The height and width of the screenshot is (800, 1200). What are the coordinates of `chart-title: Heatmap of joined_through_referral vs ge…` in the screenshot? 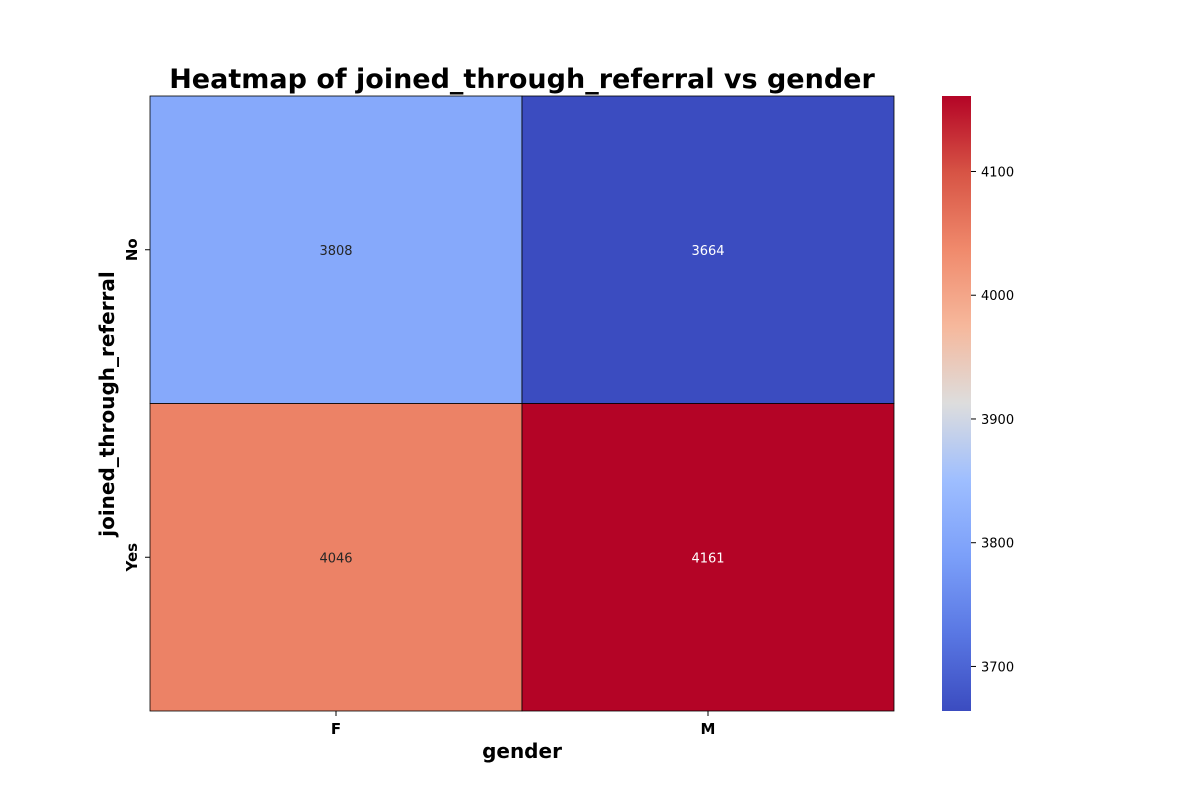 It's located at (522, 79).